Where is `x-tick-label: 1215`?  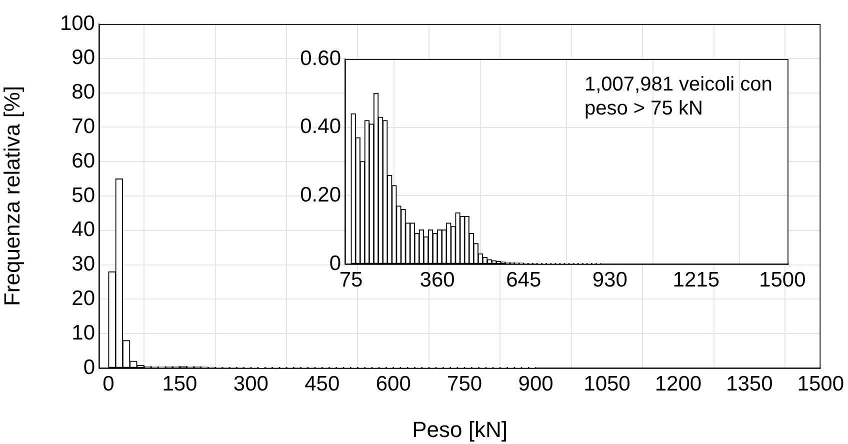
x-tick-label: 1215 is located at coordinates (696, 280).